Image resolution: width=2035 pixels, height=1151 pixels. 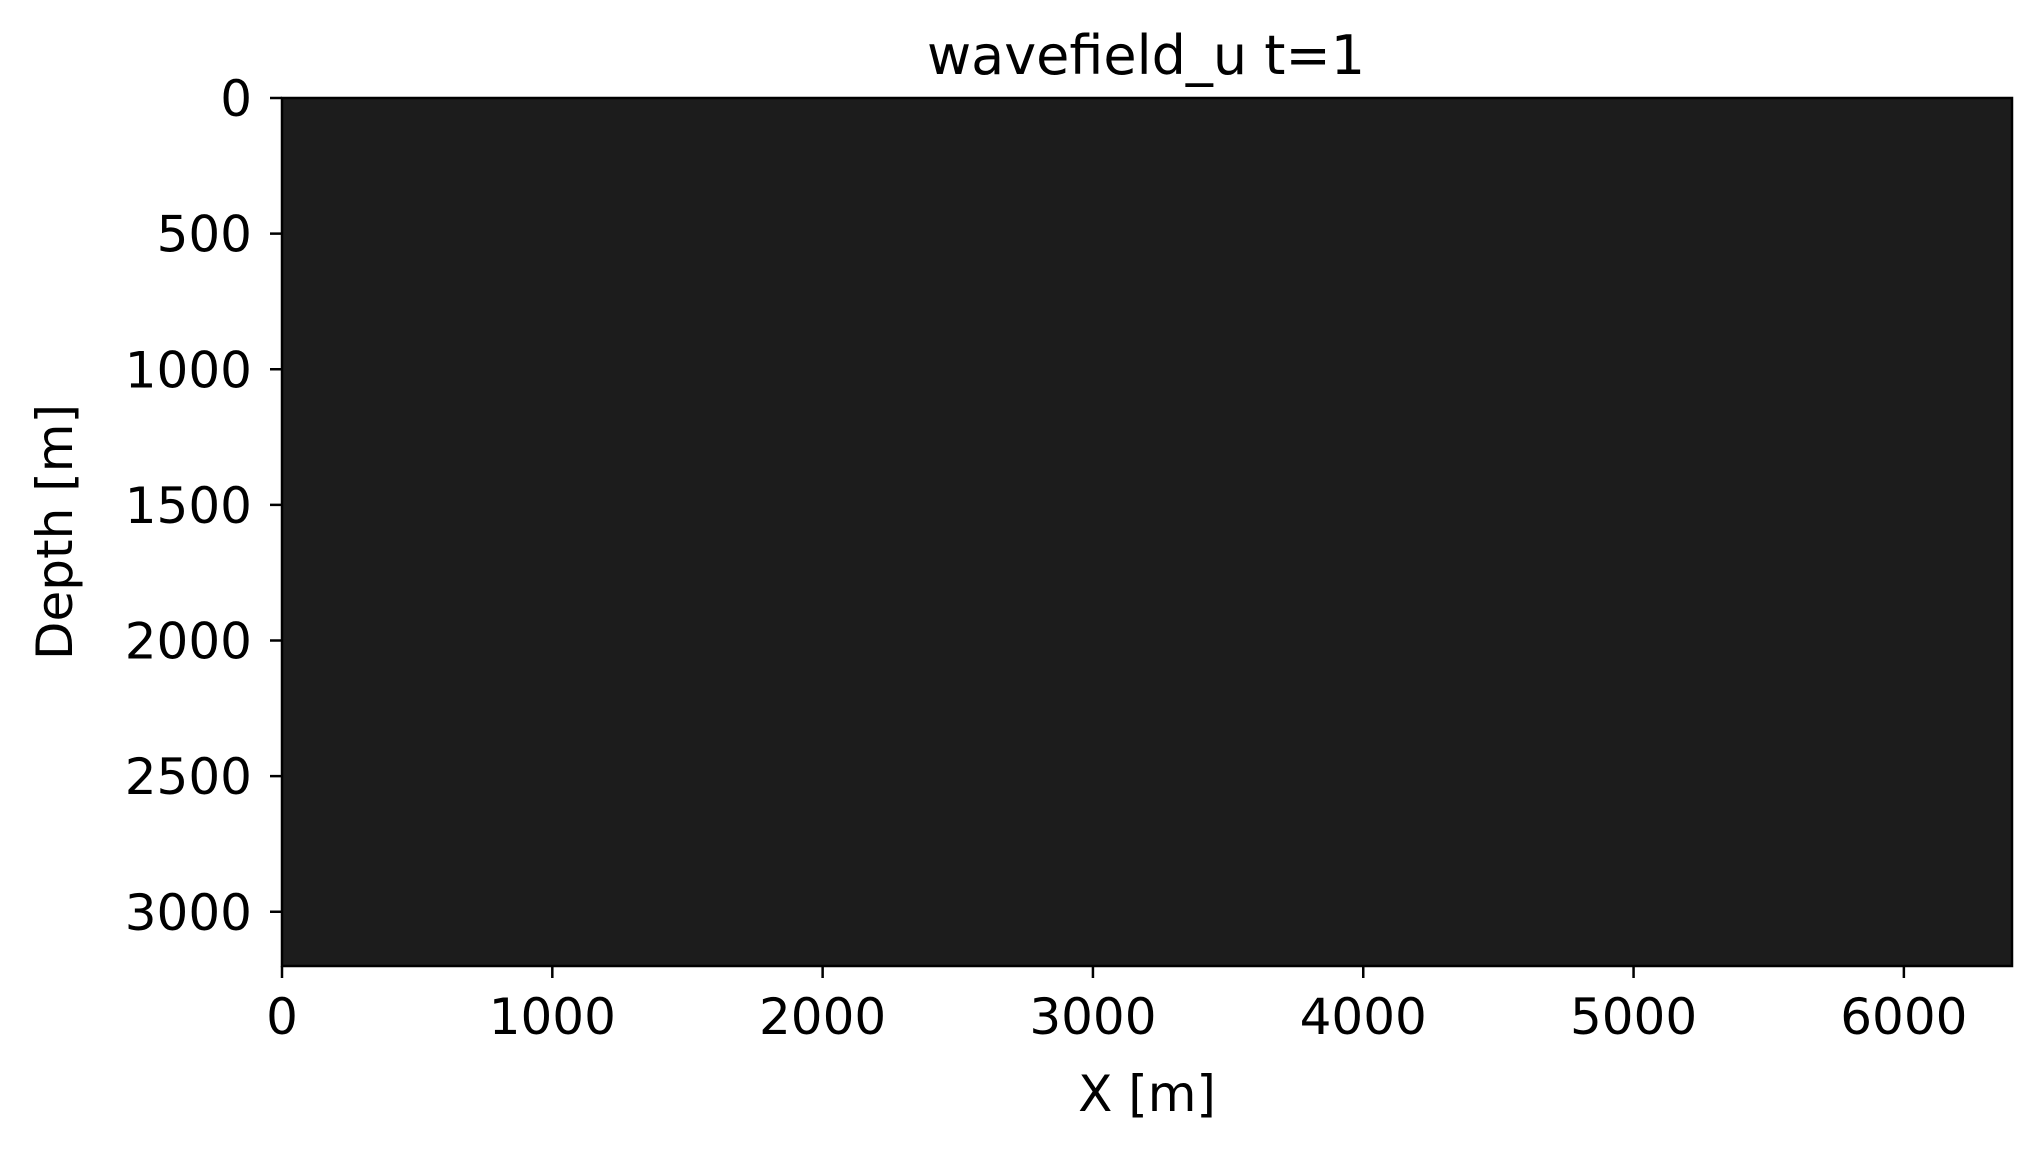 I want to click on y-axis-ticks: 0 500 1000 1500 2000 2500 3000, so click(x=203, y=506).